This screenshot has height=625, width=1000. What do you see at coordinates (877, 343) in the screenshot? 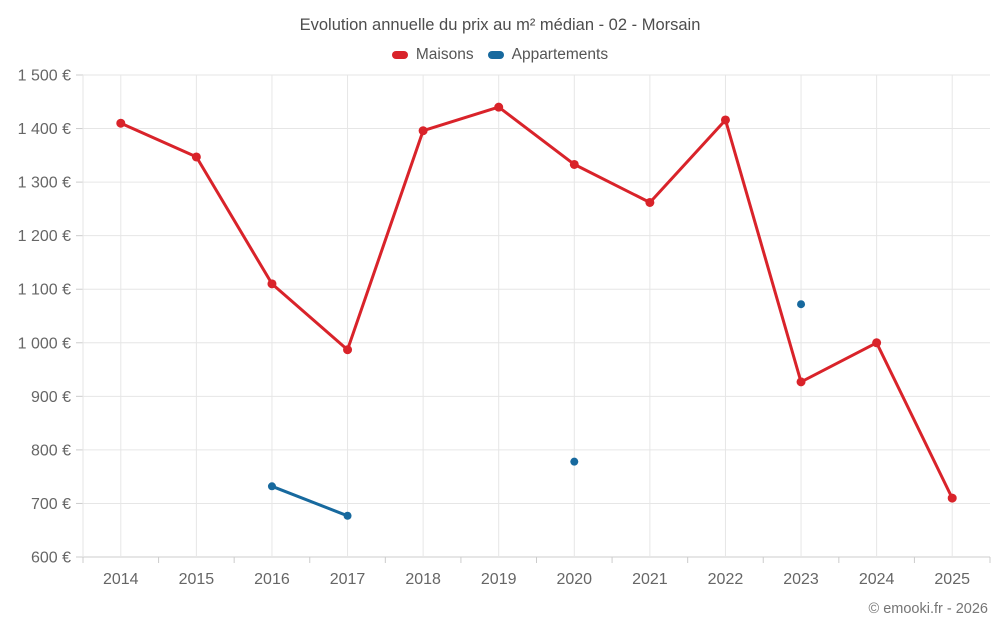
I see `maisons-point-2024` at bounding box center [877, 343].